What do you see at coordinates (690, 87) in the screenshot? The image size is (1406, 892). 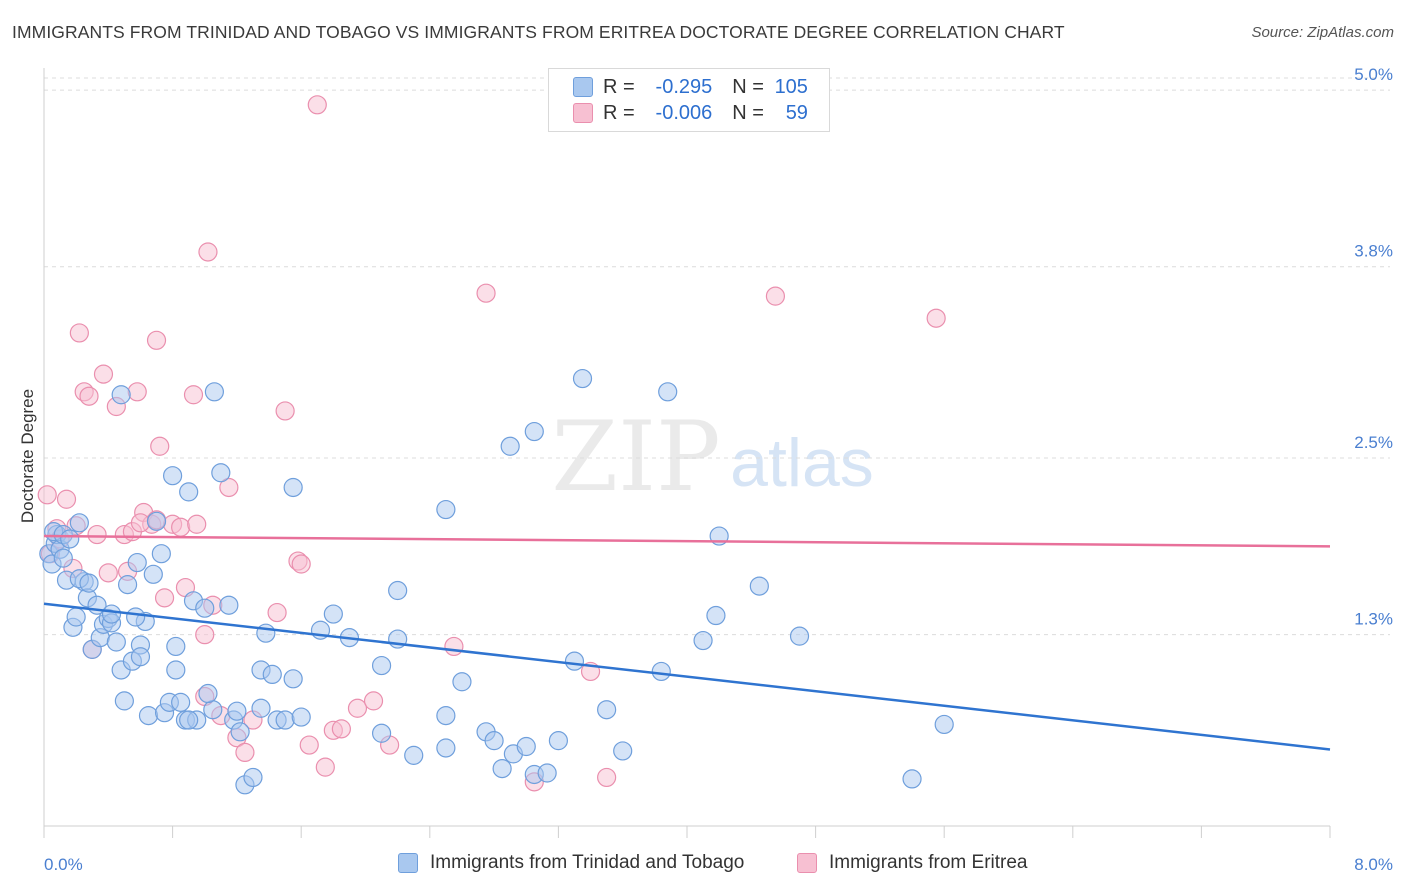 I see `legend-row-blue: R = -0.295 N = 105` at bounding box center [690, 87].